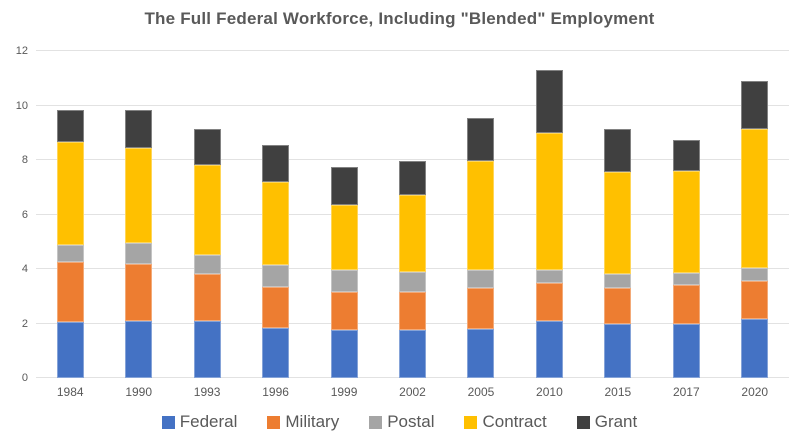  I want to click on stacked-bar-2015, so click(618, 214).